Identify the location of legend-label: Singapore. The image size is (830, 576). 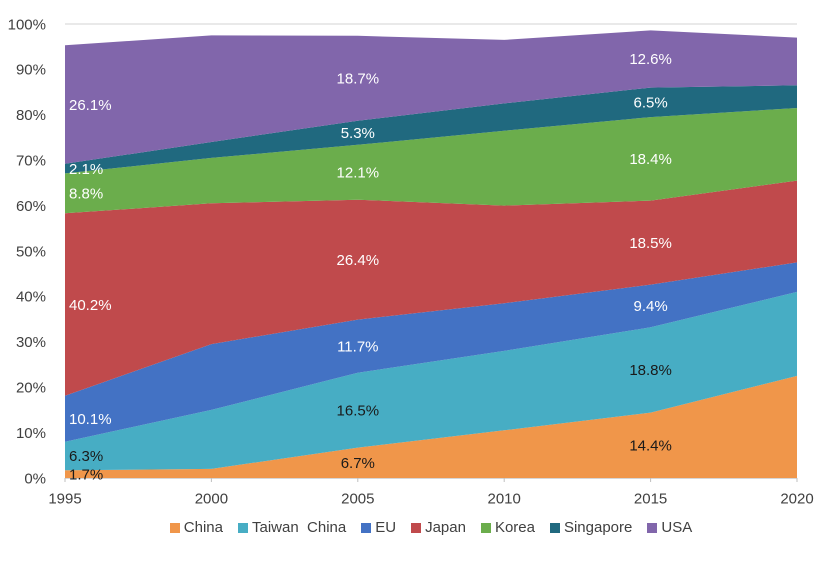
(598, 527).